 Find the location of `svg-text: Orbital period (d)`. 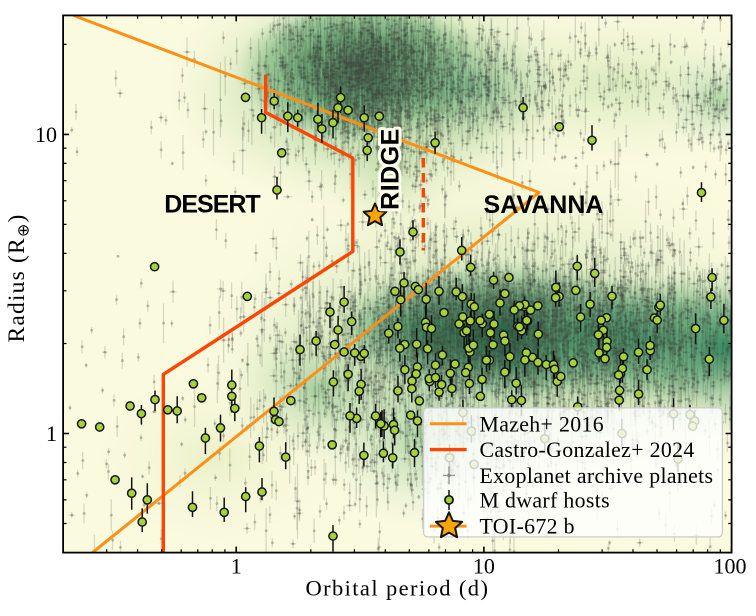

svg-text: Orbital period (d) is located at coordinates (397, 588).